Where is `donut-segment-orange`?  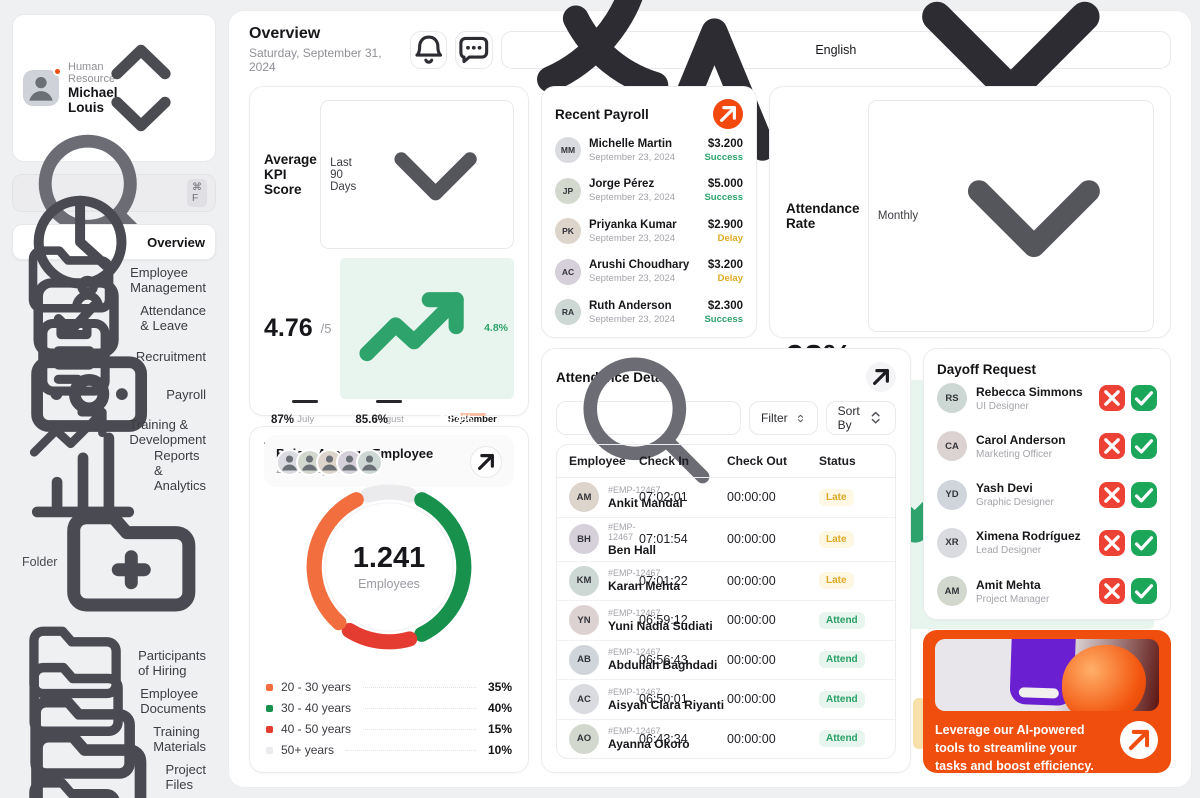
donut-segment-orange is located at coordinates (389, 566).